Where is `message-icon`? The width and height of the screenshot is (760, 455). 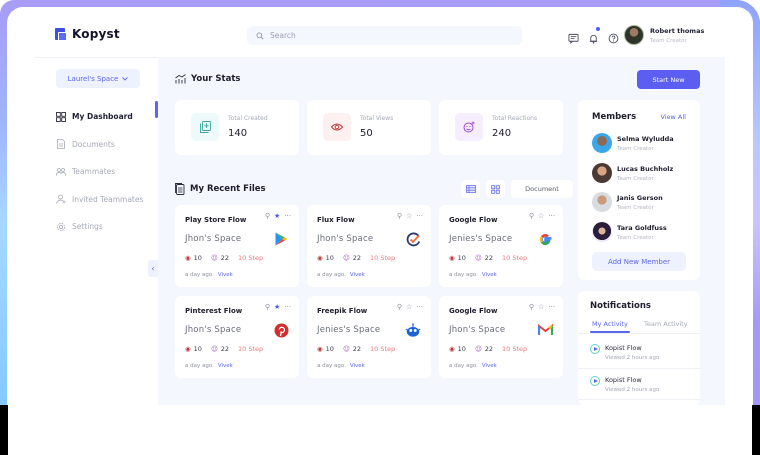 message-icon is located at coordinates (573, 37).